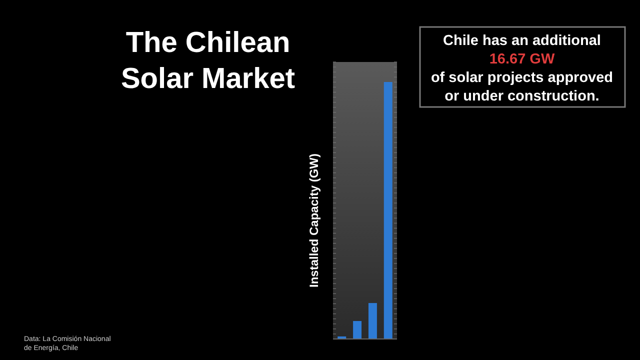 The height and width of the screenshot is (360, 640). Describe the element at coordinates (522, 78) in the screenshot. I see `text: of solar projects approved` at that location.